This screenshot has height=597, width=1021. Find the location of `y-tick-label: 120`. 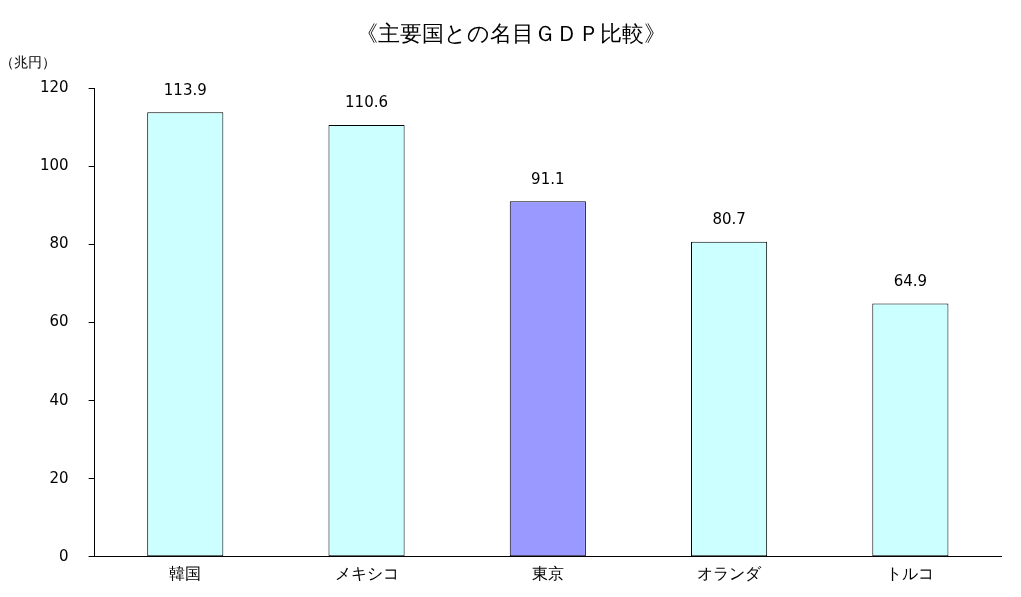

y-tick-label: 120 is located at coordinates (54, 87).